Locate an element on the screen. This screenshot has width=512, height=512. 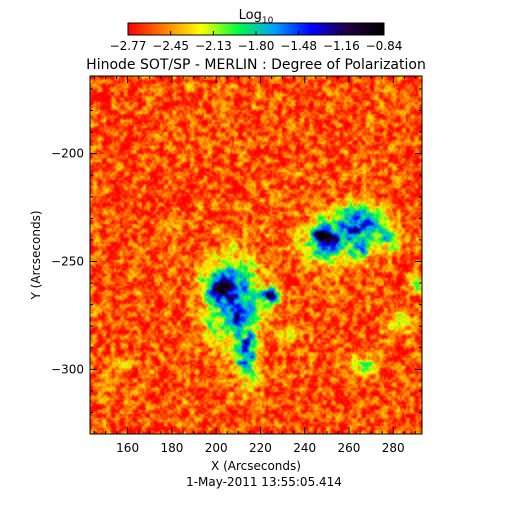
colorbar-tick-label: −2.77 is located at coordinates (128, 46).